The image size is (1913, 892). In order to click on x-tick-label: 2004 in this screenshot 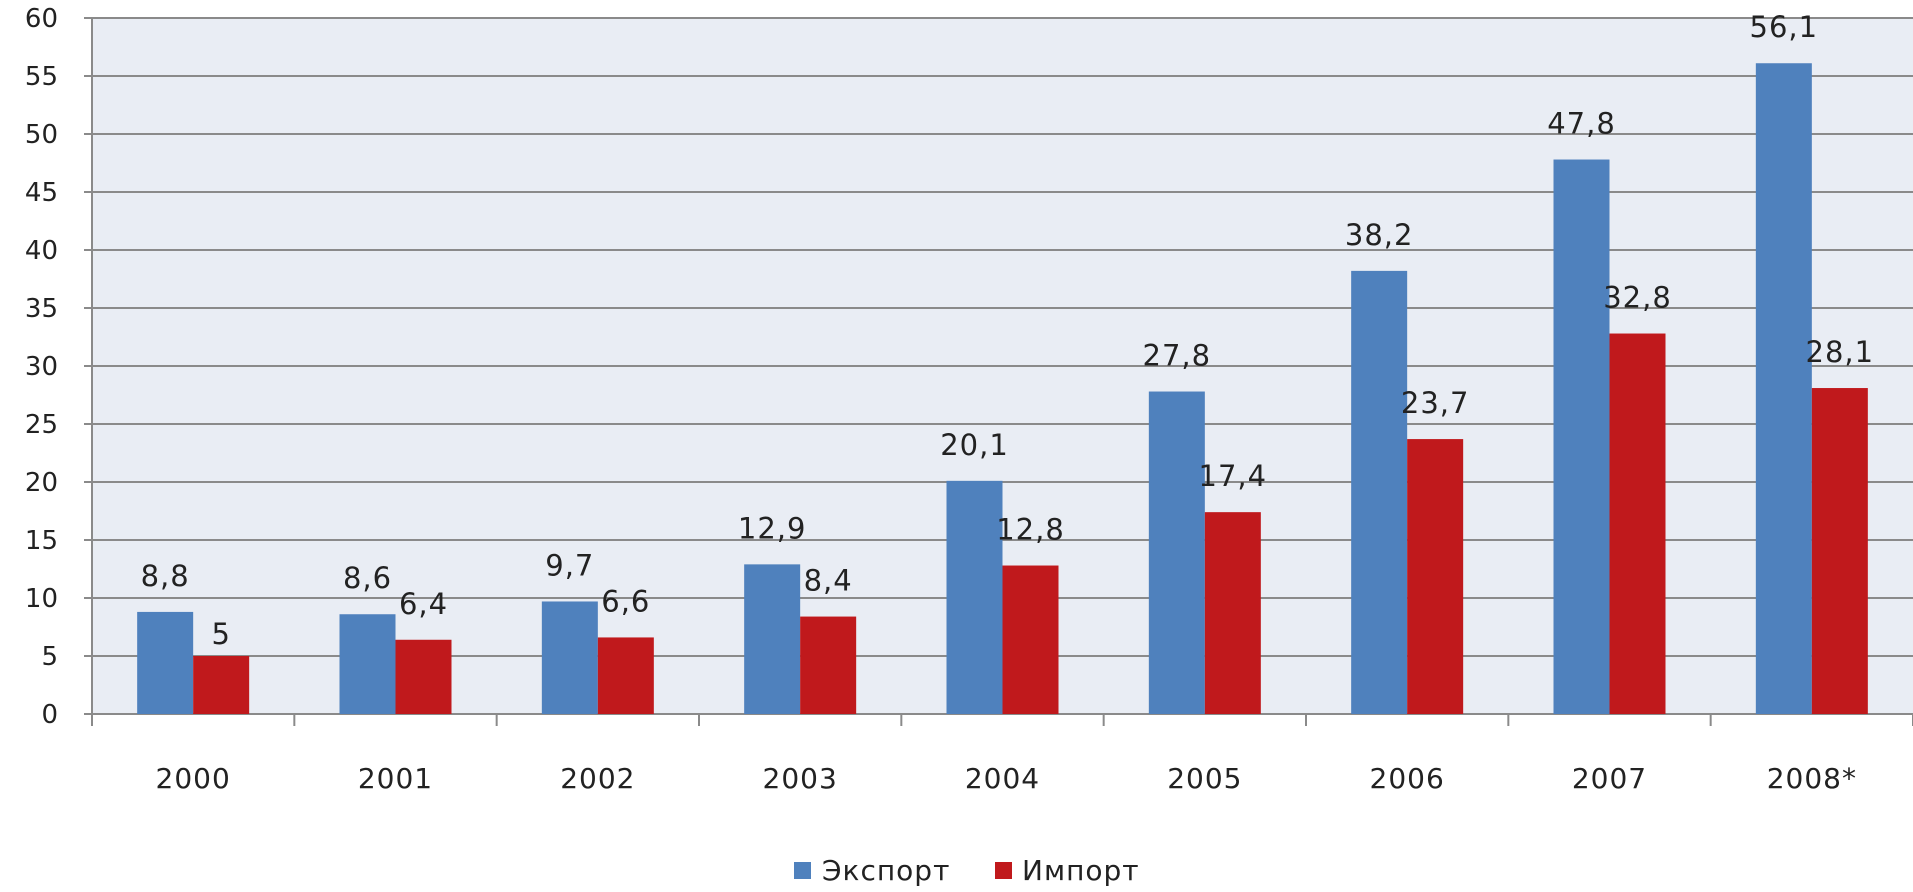, I will do `click(1002, 778)`.